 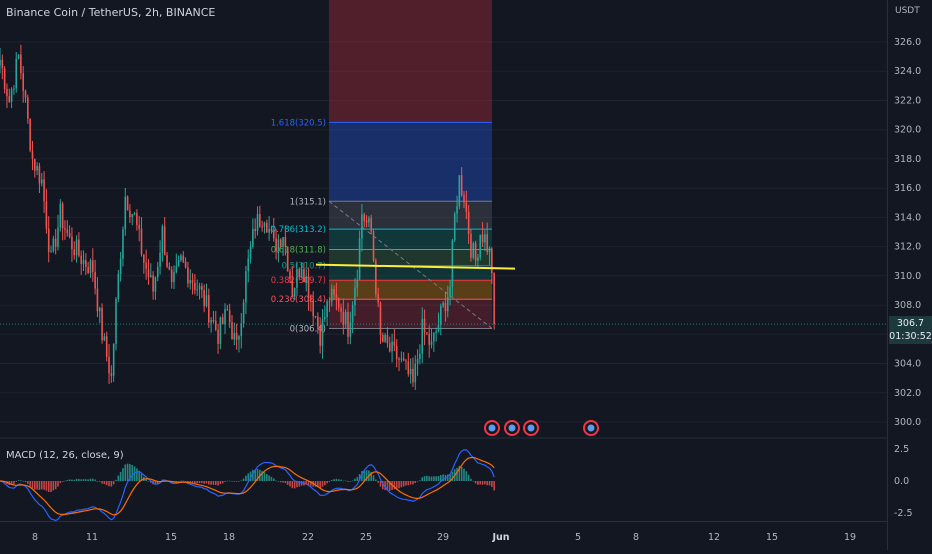 I want to click on macd-histogram, so click(x=247, y=478).